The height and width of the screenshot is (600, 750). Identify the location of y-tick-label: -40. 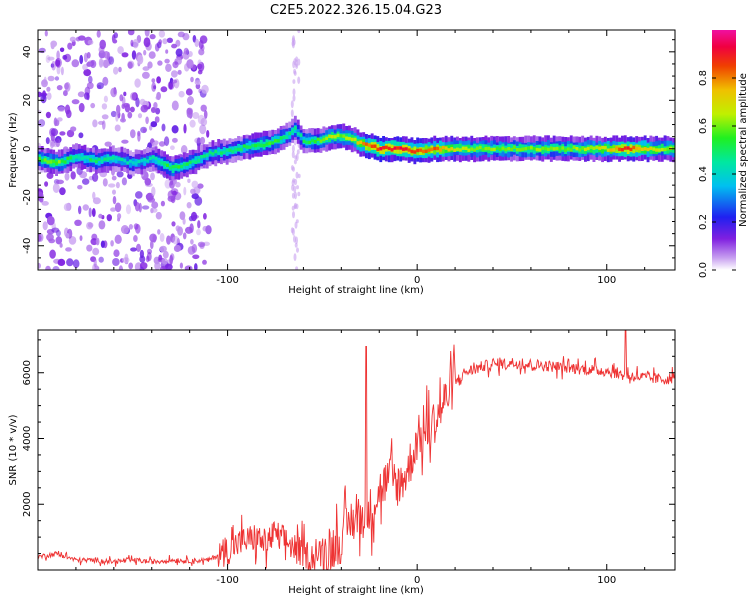
(27, 246).